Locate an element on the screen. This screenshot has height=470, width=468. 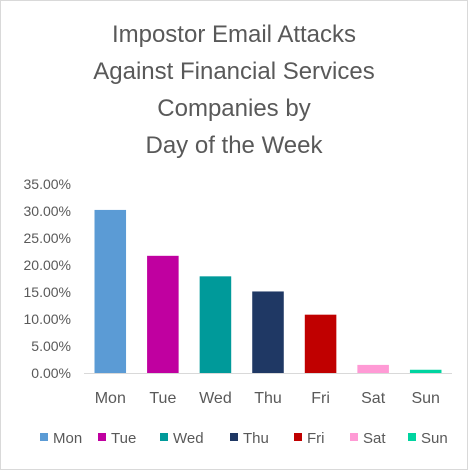
y-tick-label: 0.00% is located at coordinates (51, 373).